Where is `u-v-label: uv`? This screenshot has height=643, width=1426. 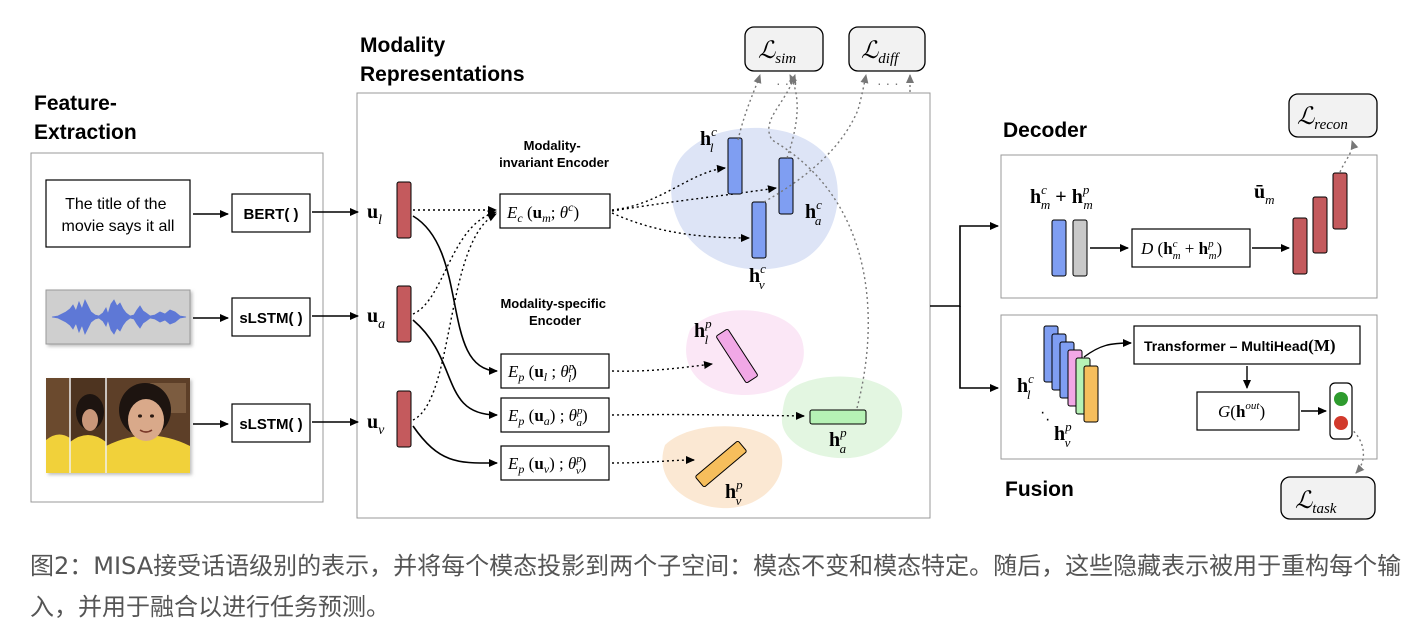 u-v-label: uv is located at coordinates (376, 424).